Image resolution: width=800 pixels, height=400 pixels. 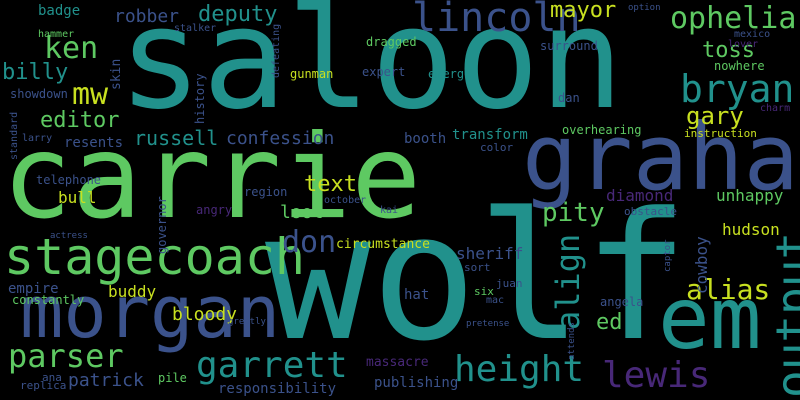 I want to click on word-captor: captor, so click(x=668, y=255).